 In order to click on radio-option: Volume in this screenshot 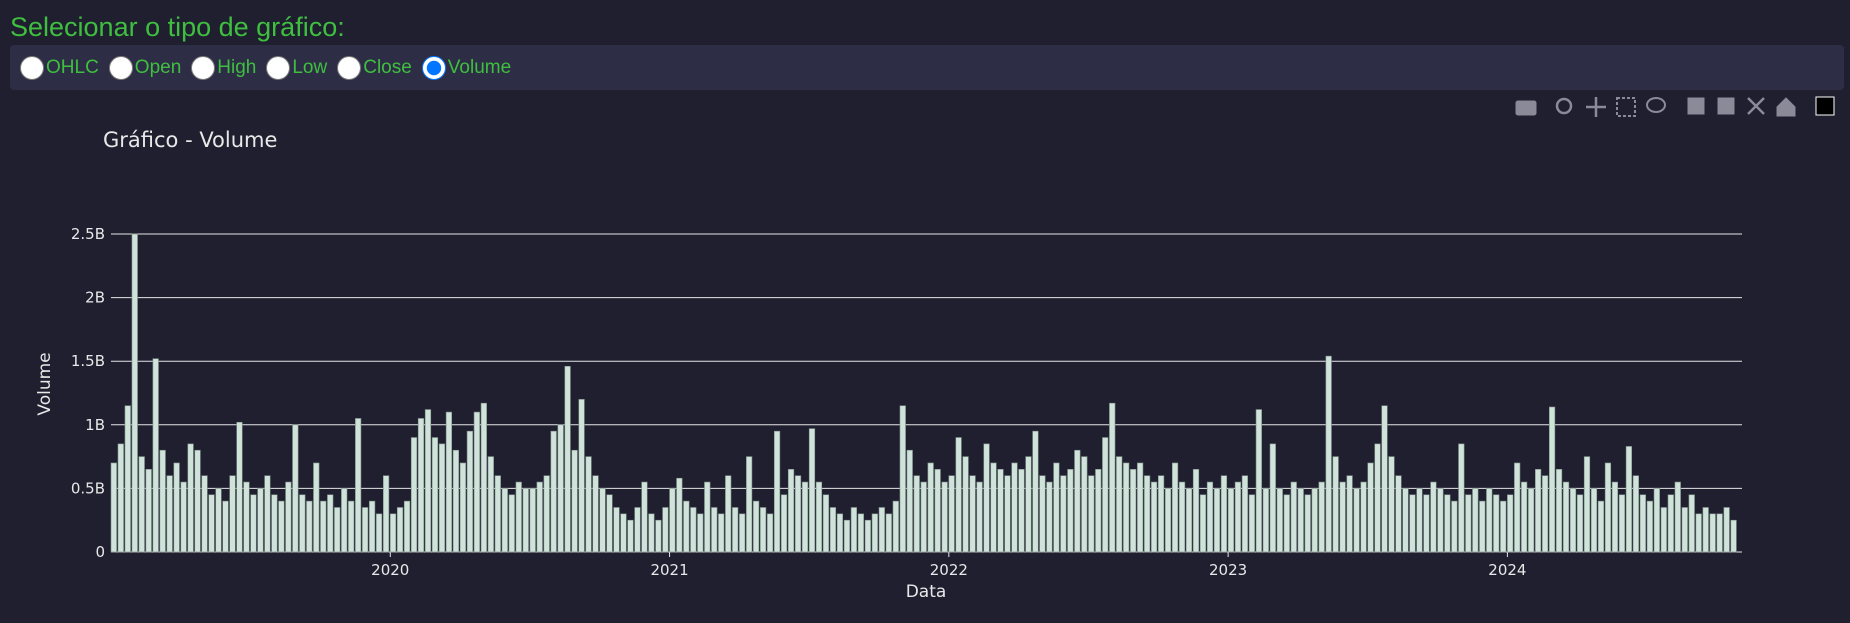, I will do `click(463, 67)`.